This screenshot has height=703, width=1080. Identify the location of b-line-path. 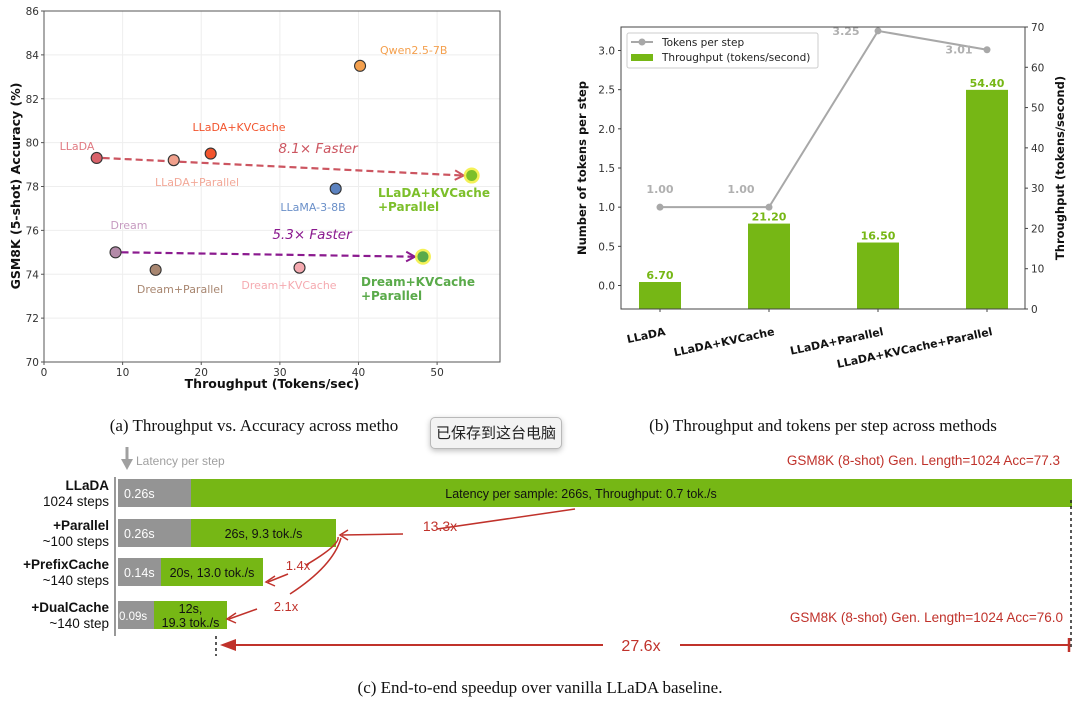
(824, 119).